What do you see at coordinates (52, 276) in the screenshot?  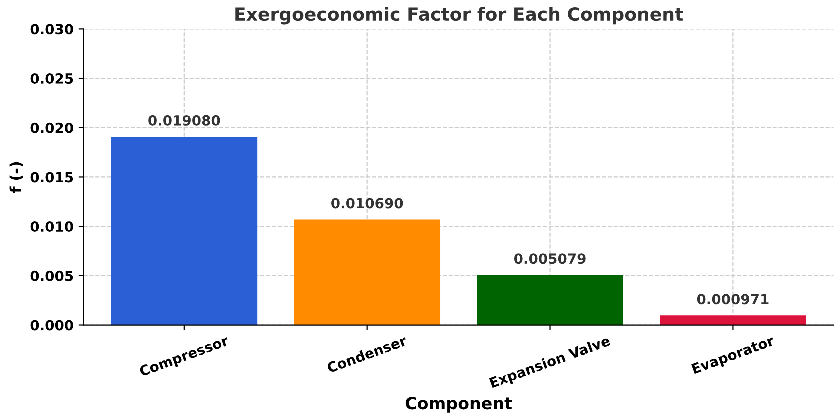 I see `y-tick-label: 0.005` at bounding box center [52, 276].